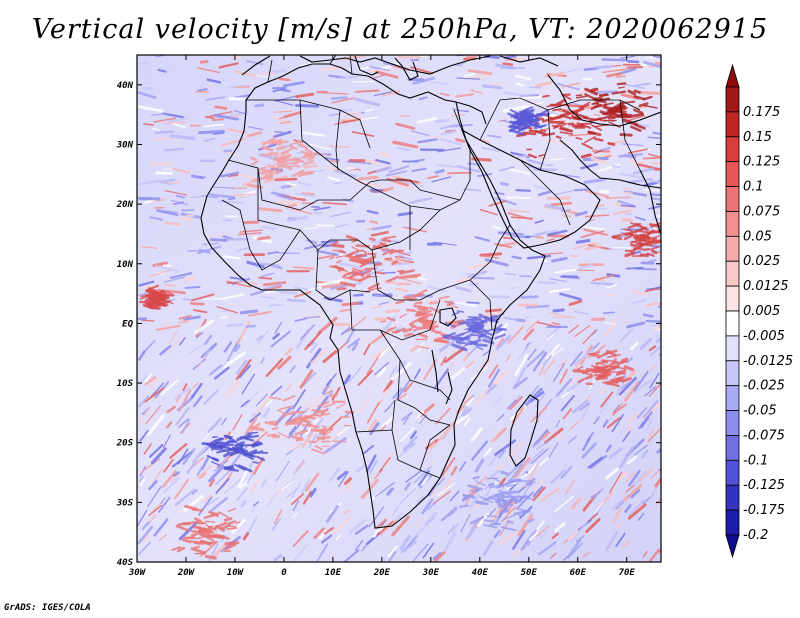  I want to click on lon-tick-label: 50E, so click(529, 573).